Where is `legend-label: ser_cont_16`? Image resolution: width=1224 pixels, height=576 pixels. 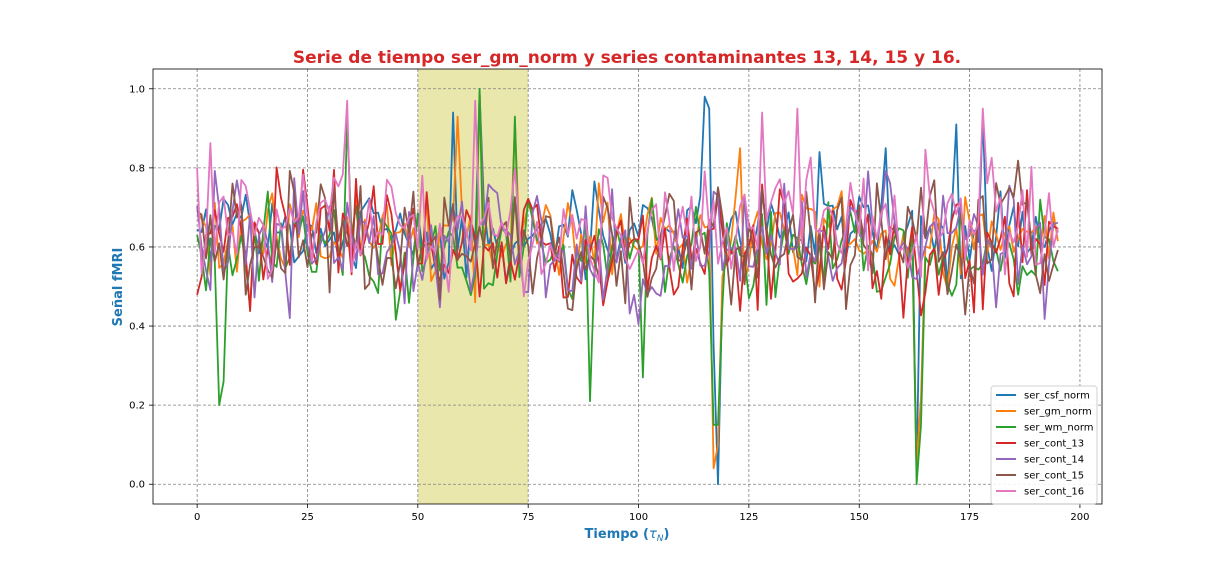
legend-label: ser_cont_16 is located at coordinates (1054, 492).